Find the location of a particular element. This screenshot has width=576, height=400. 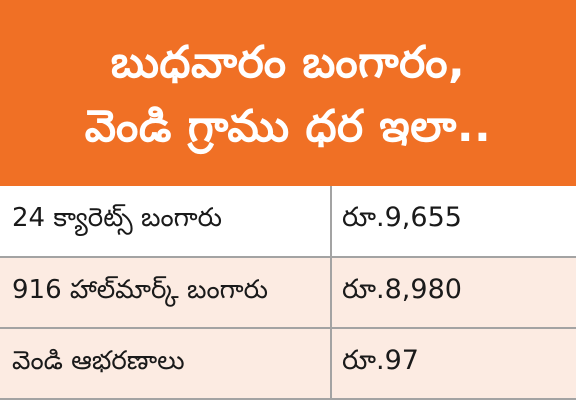

item-price: రూ.9,655 is located at coordinates (453, 222).